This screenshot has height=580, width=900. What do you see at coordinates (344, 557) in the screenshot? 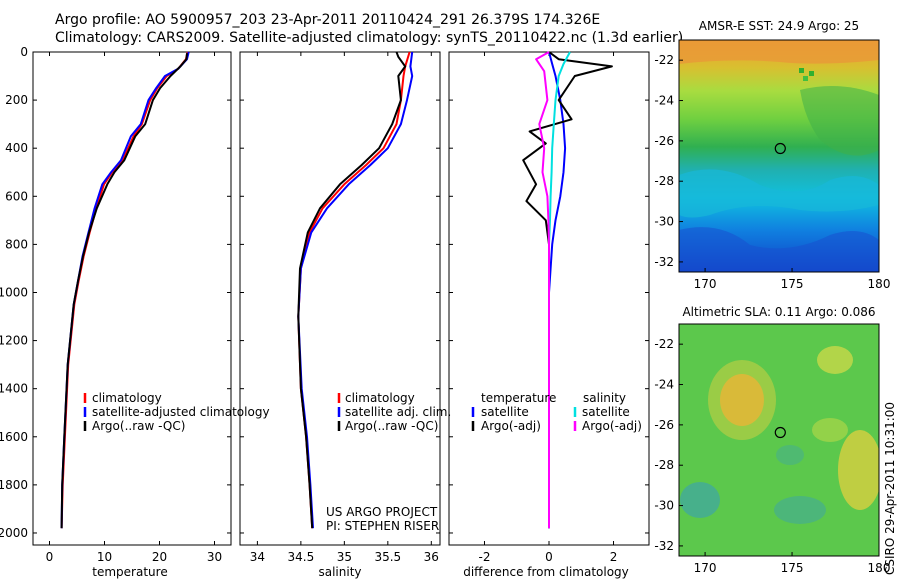
I see `x-tick-label: 35` at bounding box center [344, 557].